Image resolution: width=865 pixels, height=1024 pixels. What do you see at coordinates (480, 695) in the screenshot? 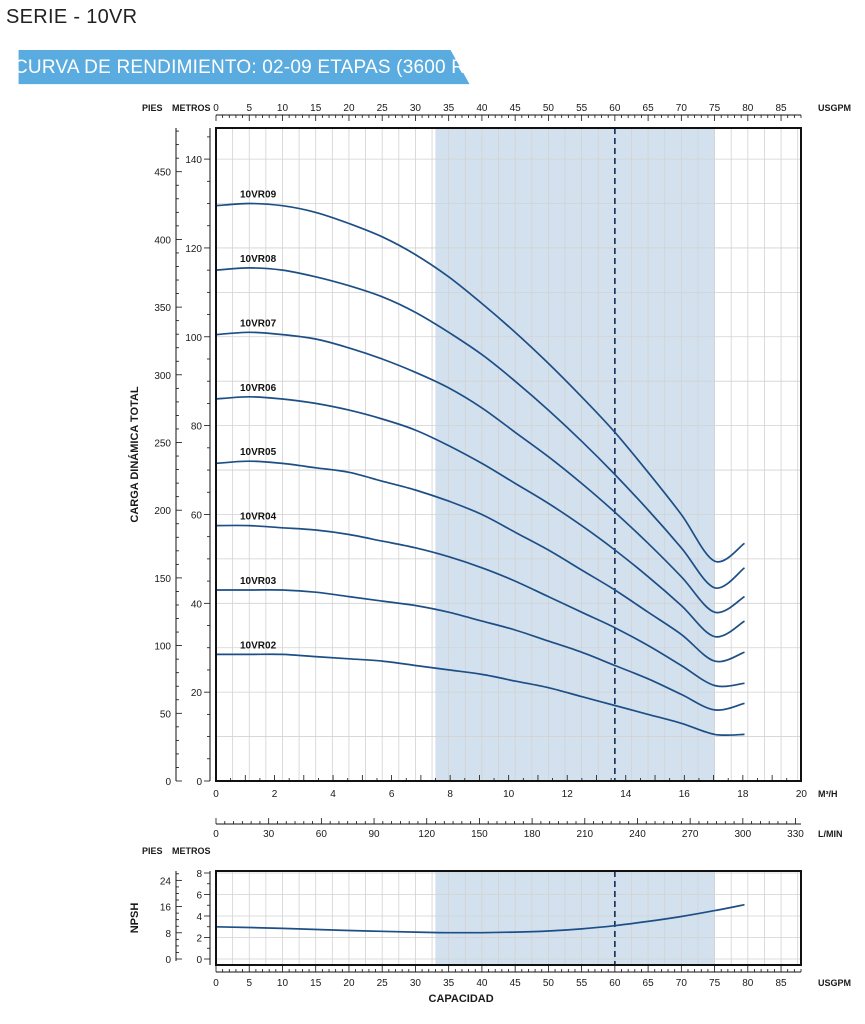
I see `curve-10vr02` at bounding box center [480, 695].